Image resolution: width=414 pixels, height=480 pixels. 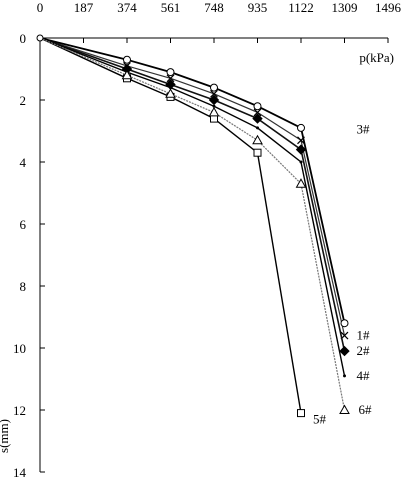 What do you see at coordinates (171, 7) in the screenshot?
I see `x-tick-label: 561` at bounding box center [171, 7].